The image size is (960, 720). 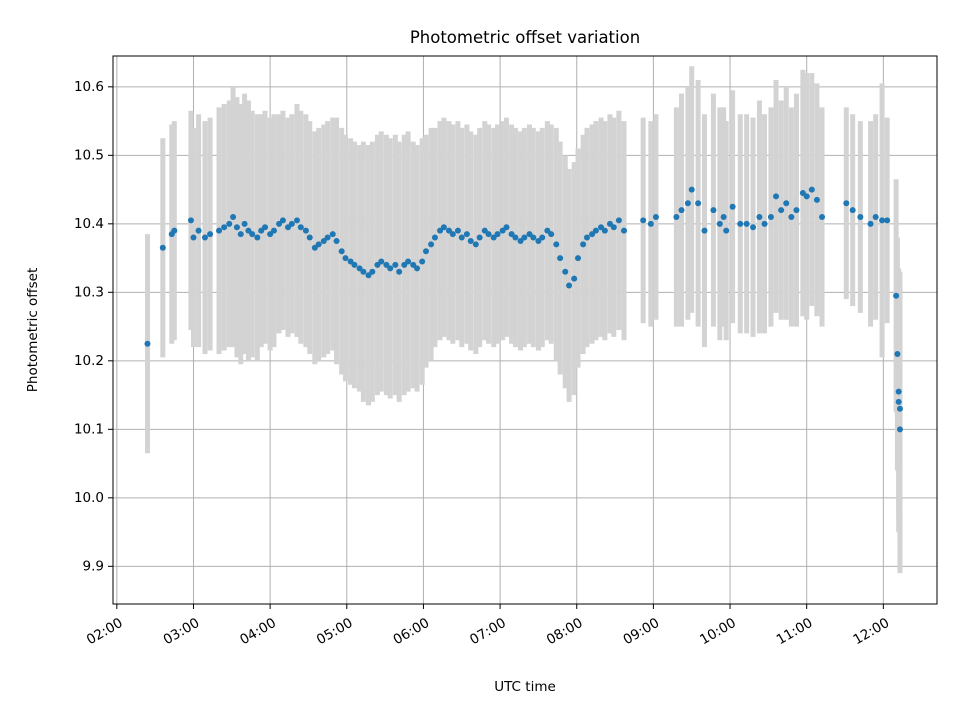 I want to click on x-tick-label: 07:00, so click(x=488, y=631).